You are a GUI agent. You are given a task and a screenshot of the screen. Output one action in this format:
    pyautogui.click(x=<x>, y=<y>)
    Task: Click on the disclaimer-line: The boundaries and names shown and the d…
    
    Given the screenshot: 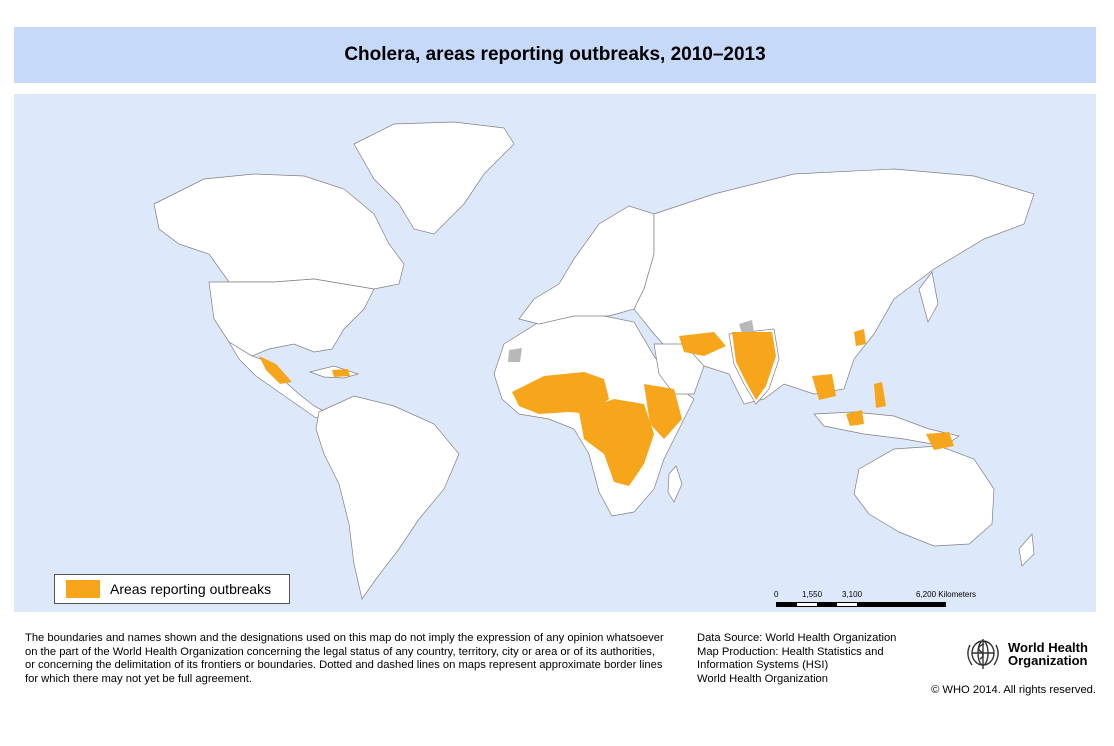 What is the action you would take?
    pyautogui.click(x=344, y=638)
    